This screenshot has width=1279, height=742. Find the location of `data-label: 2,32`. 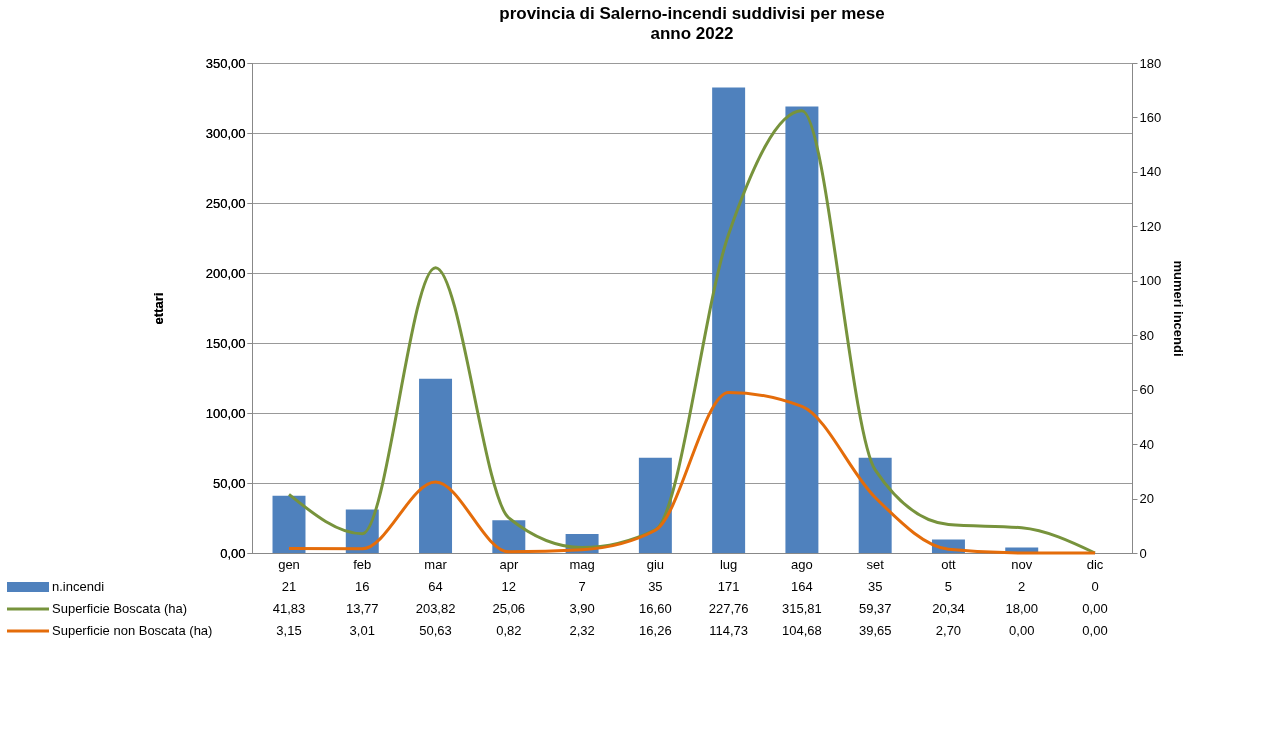

data-label: 2,32 is located at coordinates (582, 630).